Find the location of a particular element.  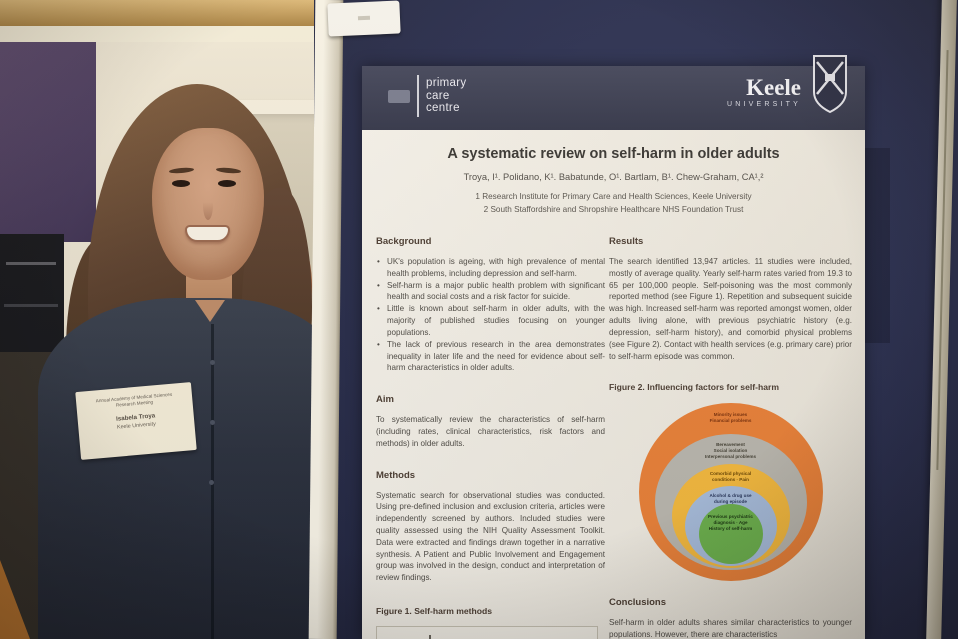

ring-label-line: Financial problems is located at coordinates (730, 421).